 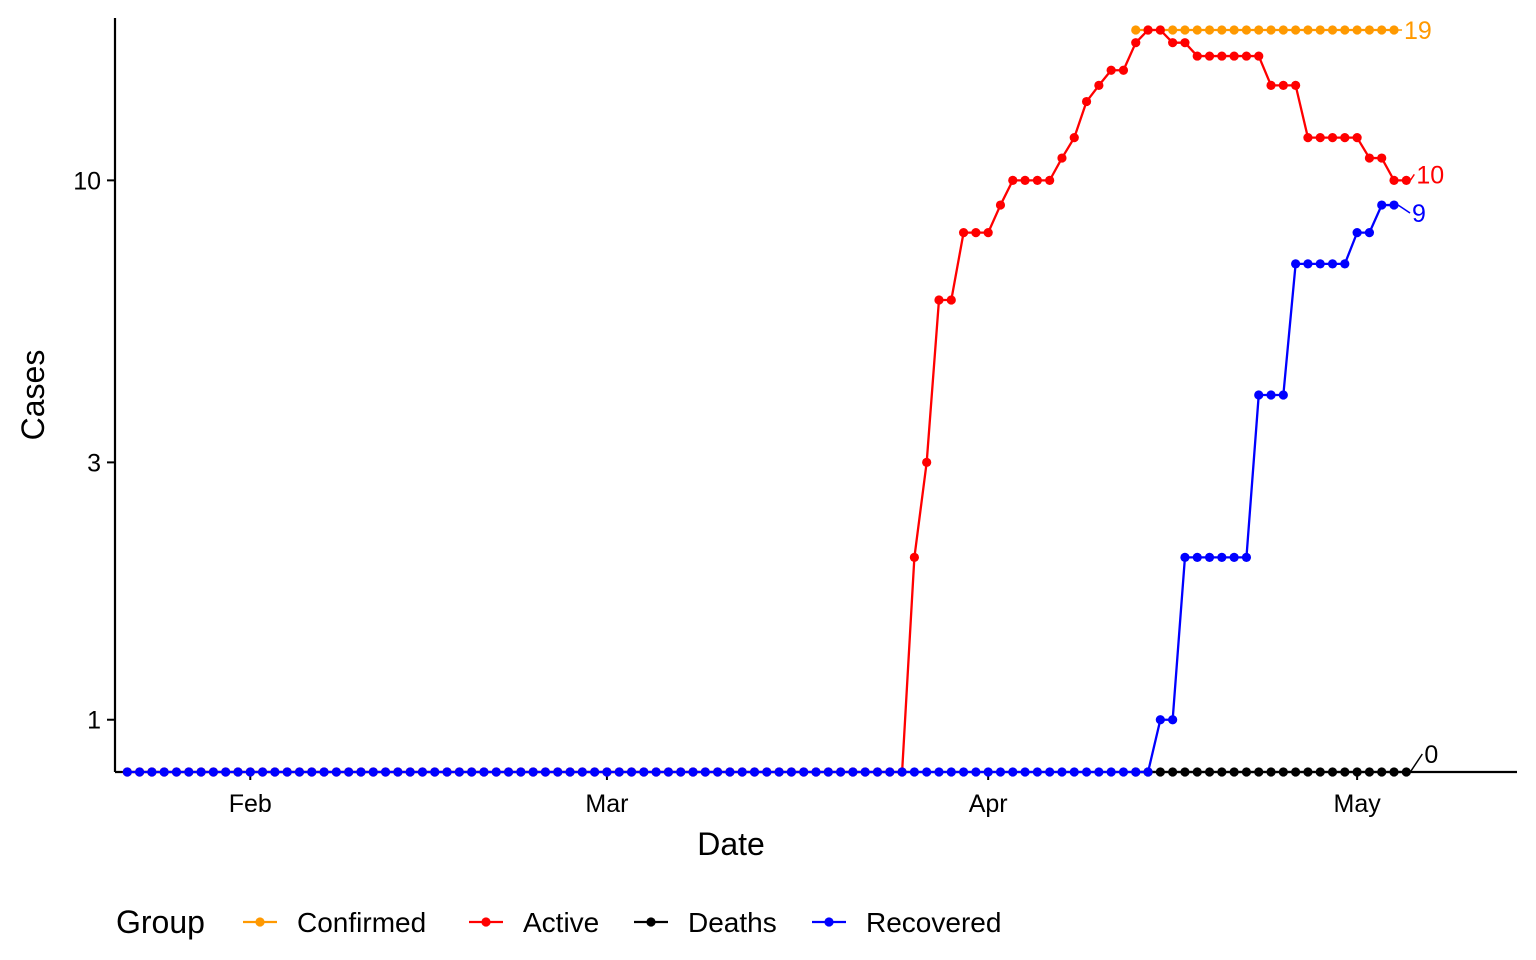 I want to click on y-tick-label: 1, so click(x=94, y=721).